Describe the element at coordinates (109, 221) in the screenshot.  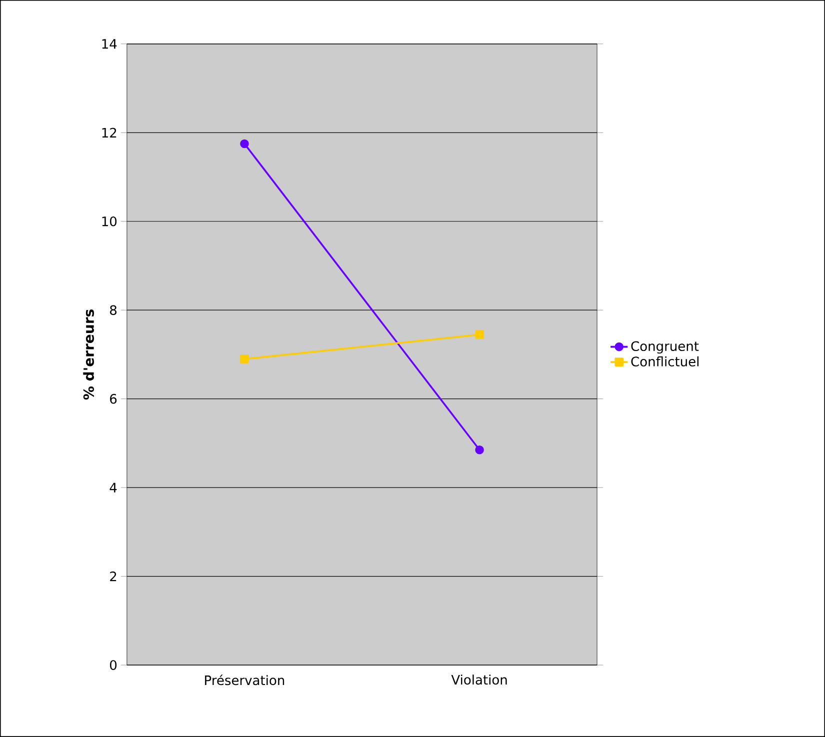
I see `y-tick-label: 10` at that location.